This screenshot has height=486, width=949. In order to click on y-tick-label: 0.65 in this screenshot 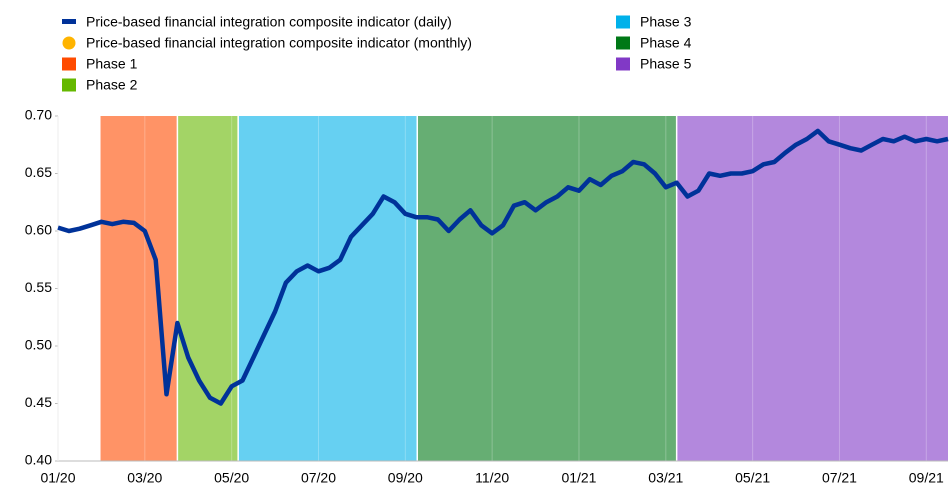, I will do `click(38, 172)`.